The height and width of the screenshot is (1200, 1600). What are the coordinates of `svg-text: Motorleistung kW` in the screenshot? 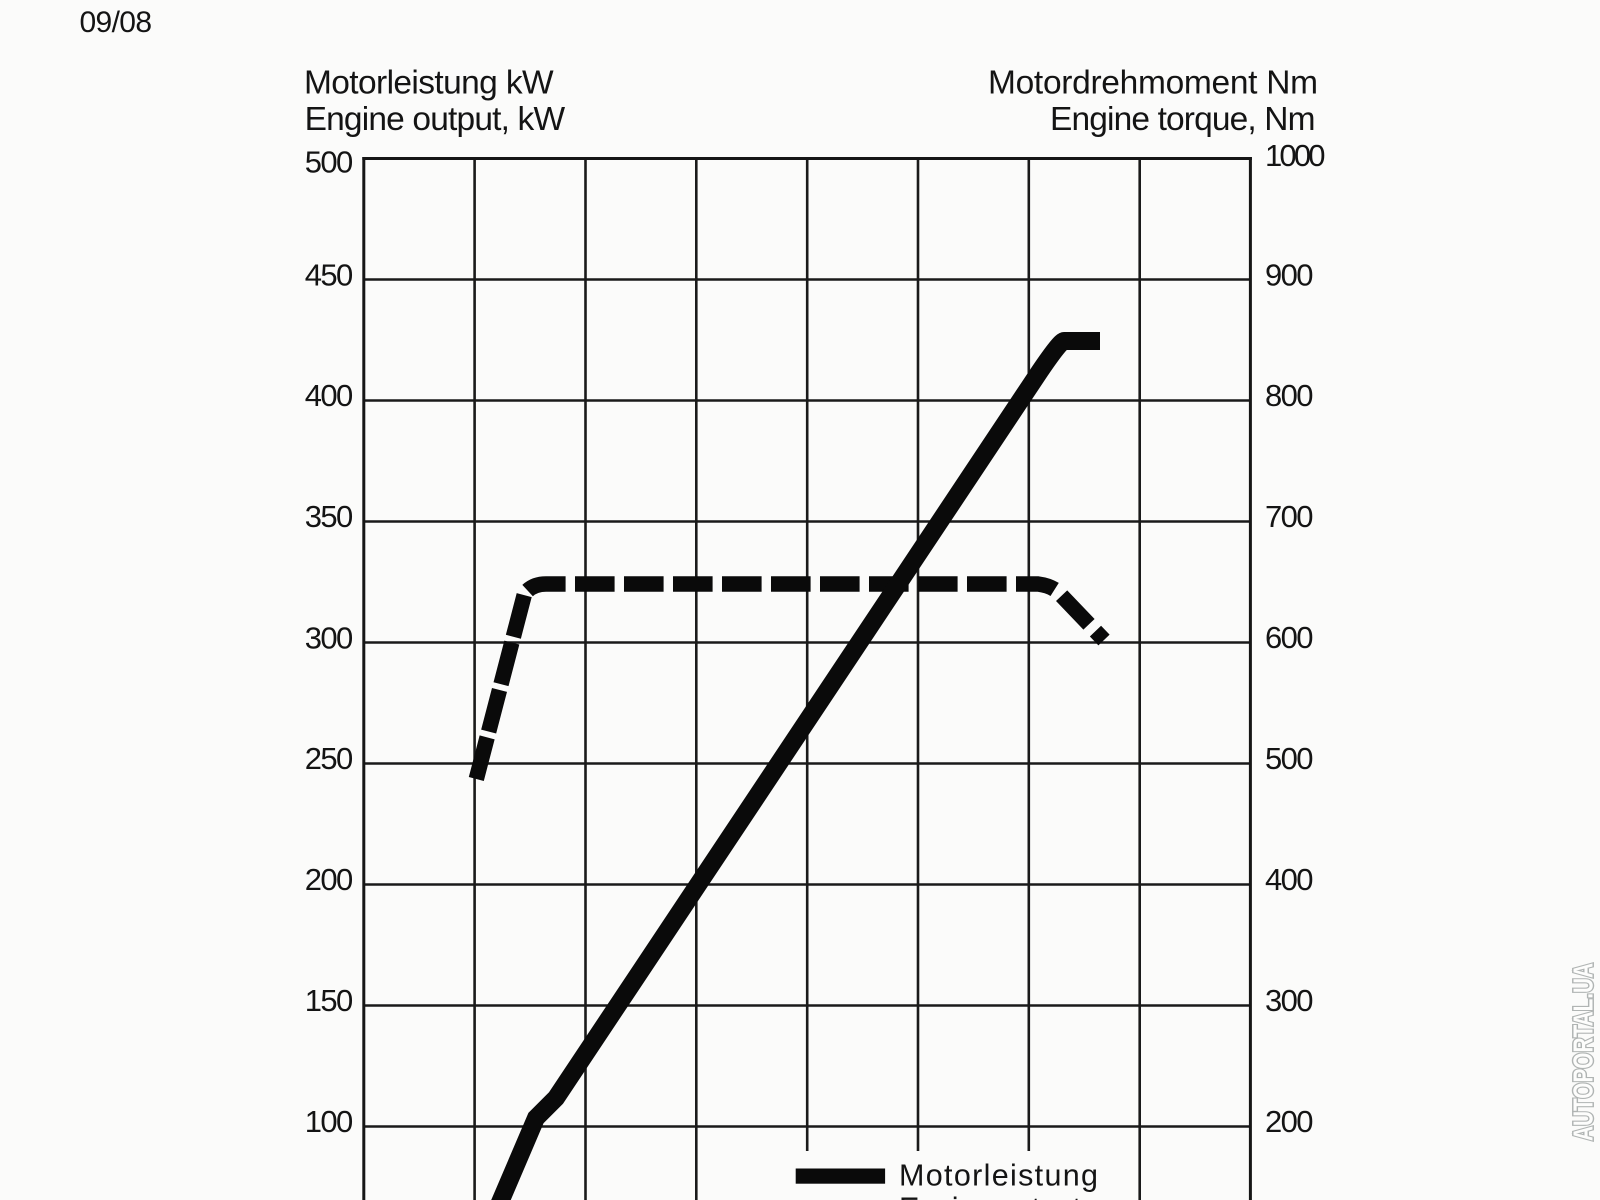 It's located at (429, 82).